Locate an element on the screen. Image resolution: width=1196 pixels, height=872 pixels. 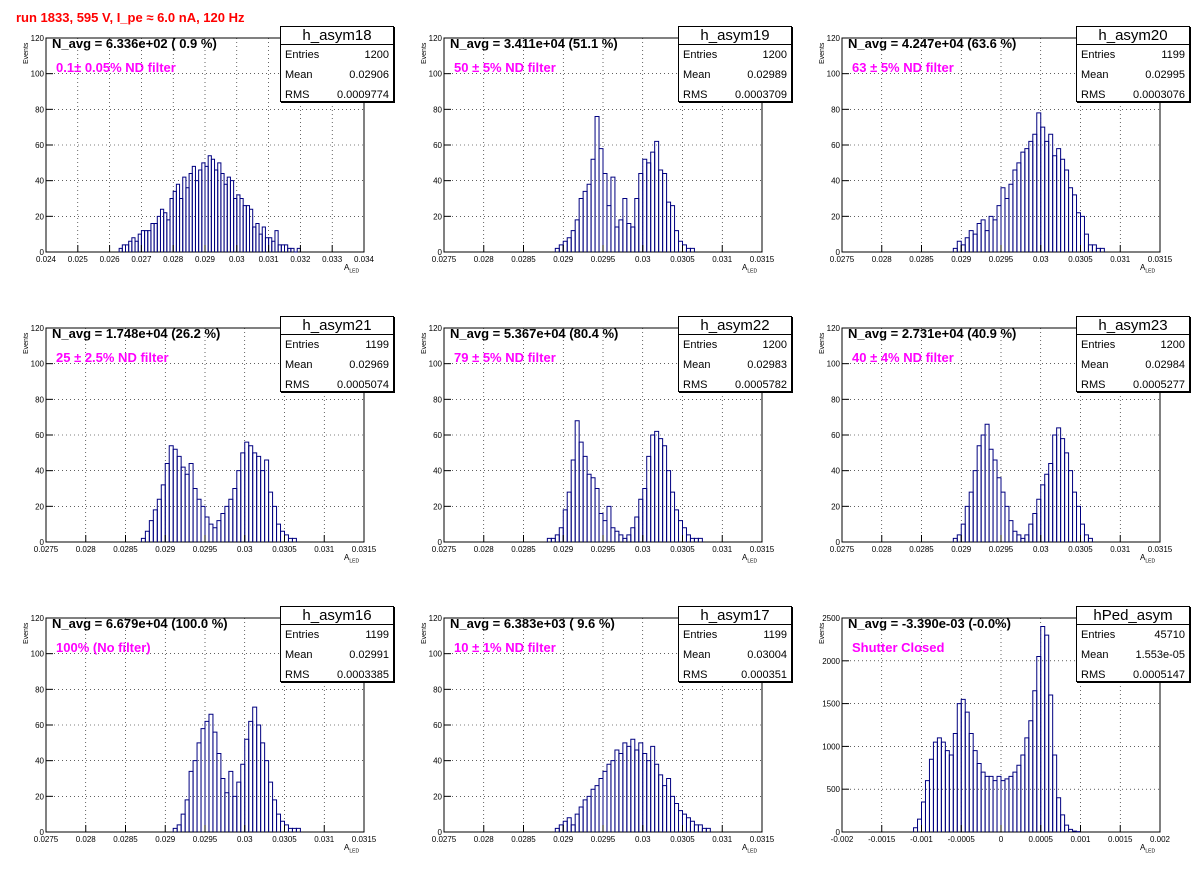
stat-entries-row: Entries 1199 is located at coordinates (1133, 55).